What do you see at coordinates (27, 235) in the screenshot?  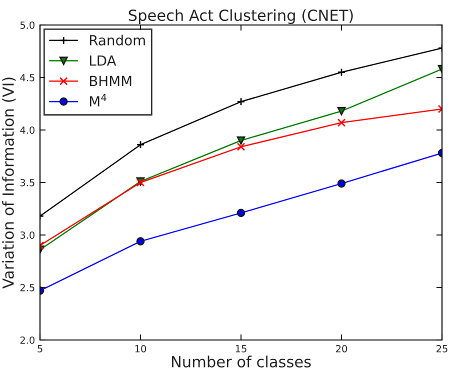 I see `y-tick-label: 3.0` at bounding box center [27, 235].